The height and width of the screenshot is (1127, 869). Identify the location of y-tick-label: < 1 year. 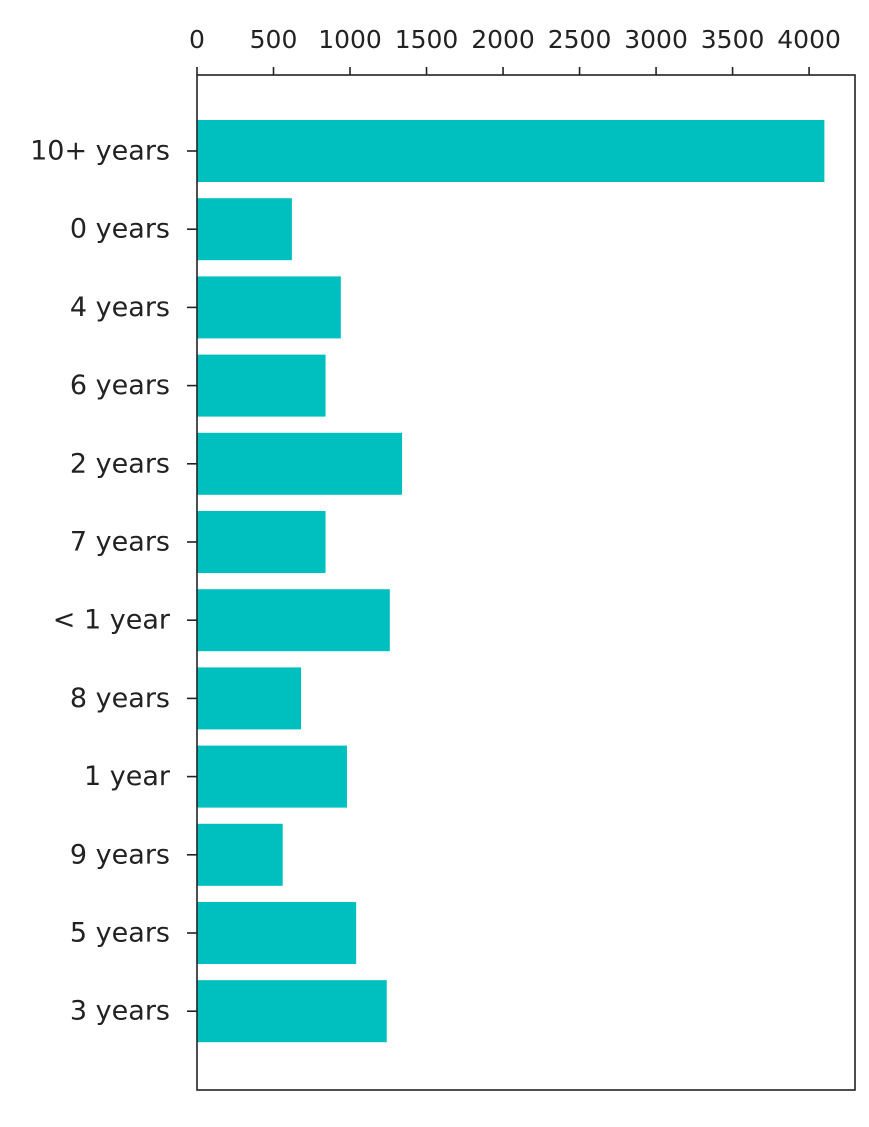
(112, 620).